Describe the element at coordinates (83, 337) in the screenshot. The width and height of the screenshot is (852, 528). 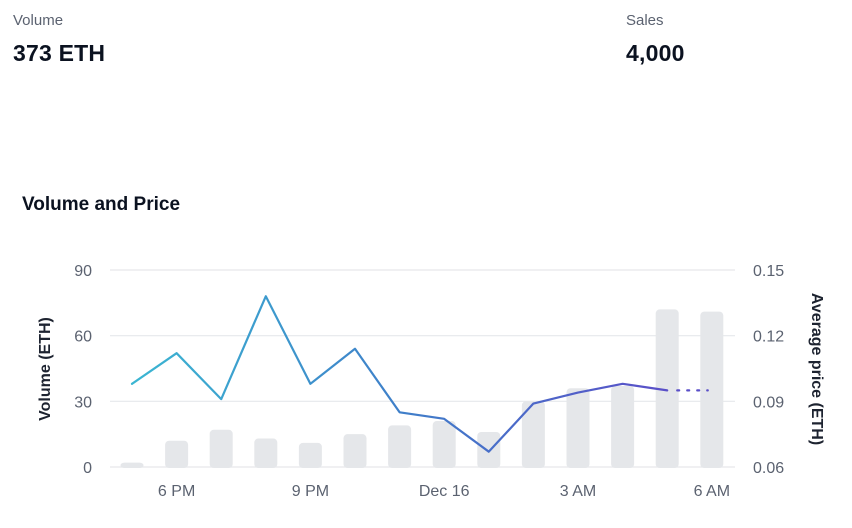
I see `left-tick-label: 60` at that location.